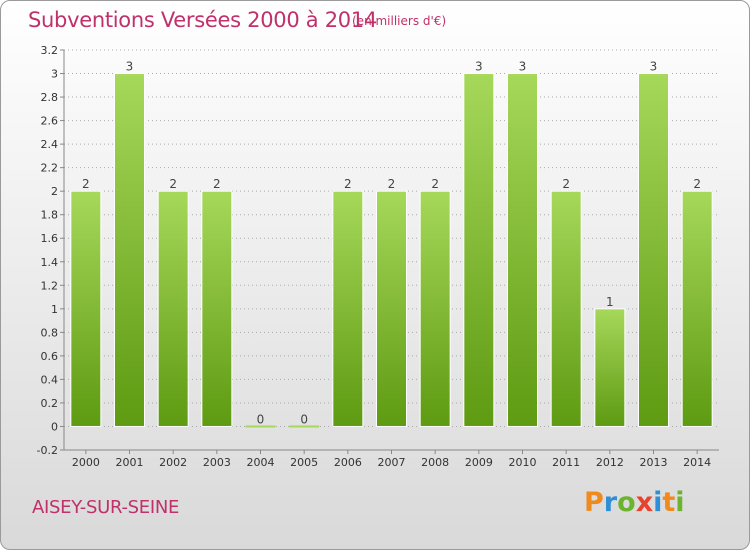 The image size is (750, 550). Describe the element at coordinates (54, 309) in the screenshot. I see `y-tick-label: 1` at that location.